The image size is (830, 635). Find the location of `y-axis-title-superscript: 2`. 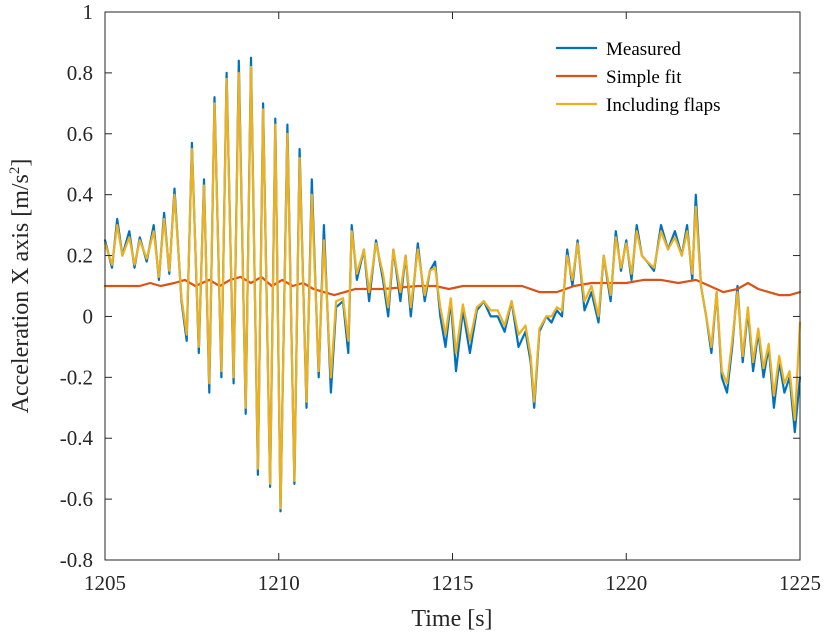

y-axis-title-superscript: 2 is located at coordinates (15, 171).